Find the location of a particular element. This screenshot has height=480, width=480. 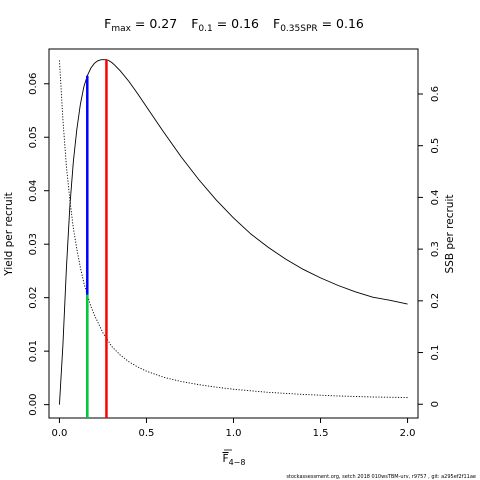

y-left-tick-label: 0.04 is located at coordinates (33, 191).